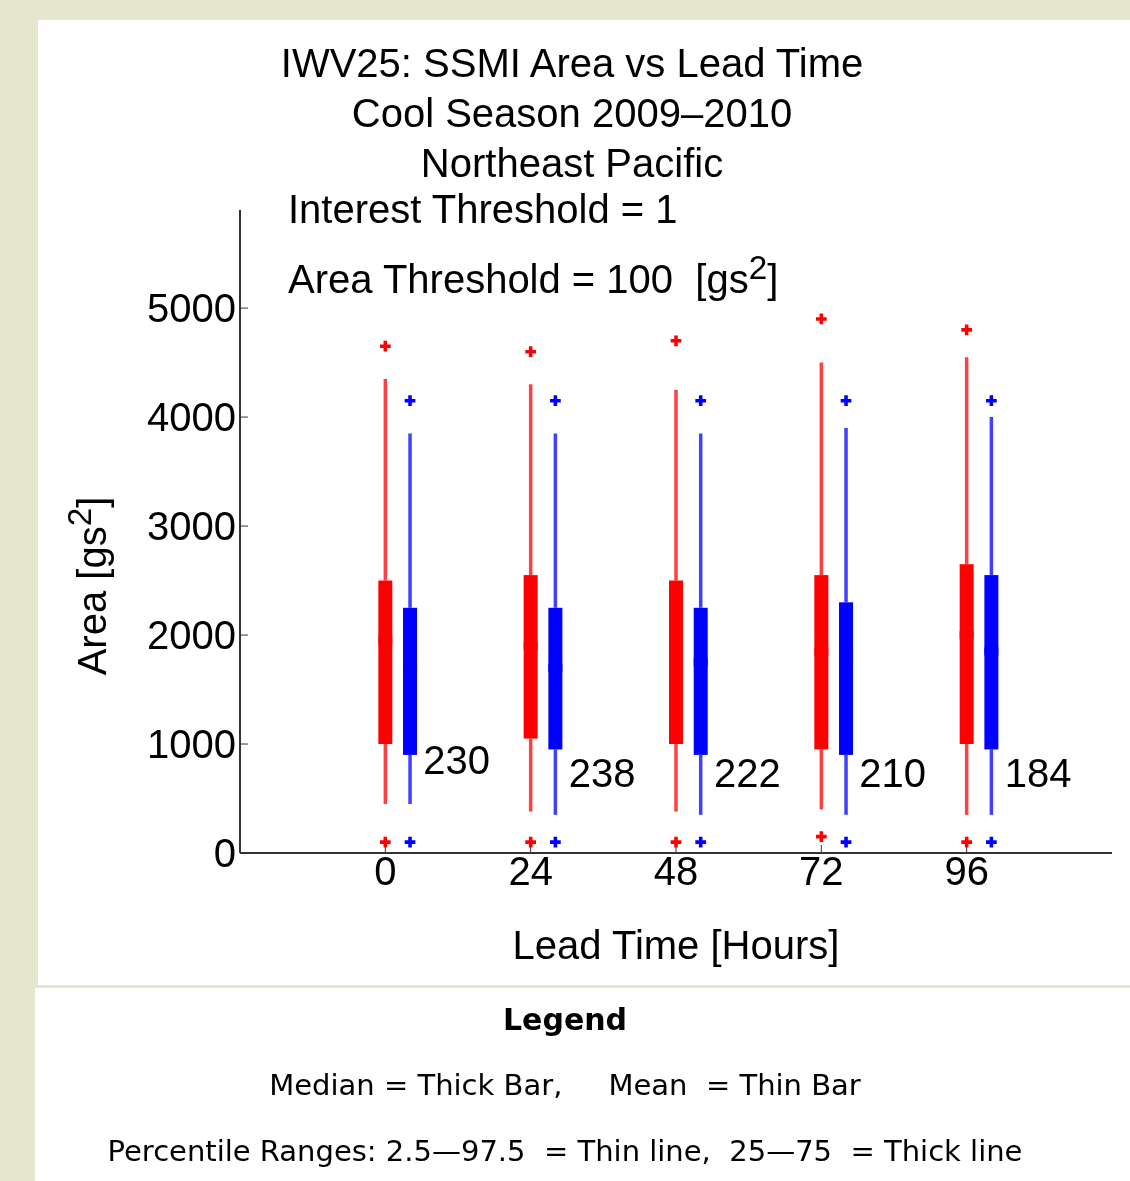 This screenshot has width=1130, height=1181. What do you see at coordinates (191, 308) in the screenshot?
I see `y-tick-label: 5000` at bounding box center [191, 308].